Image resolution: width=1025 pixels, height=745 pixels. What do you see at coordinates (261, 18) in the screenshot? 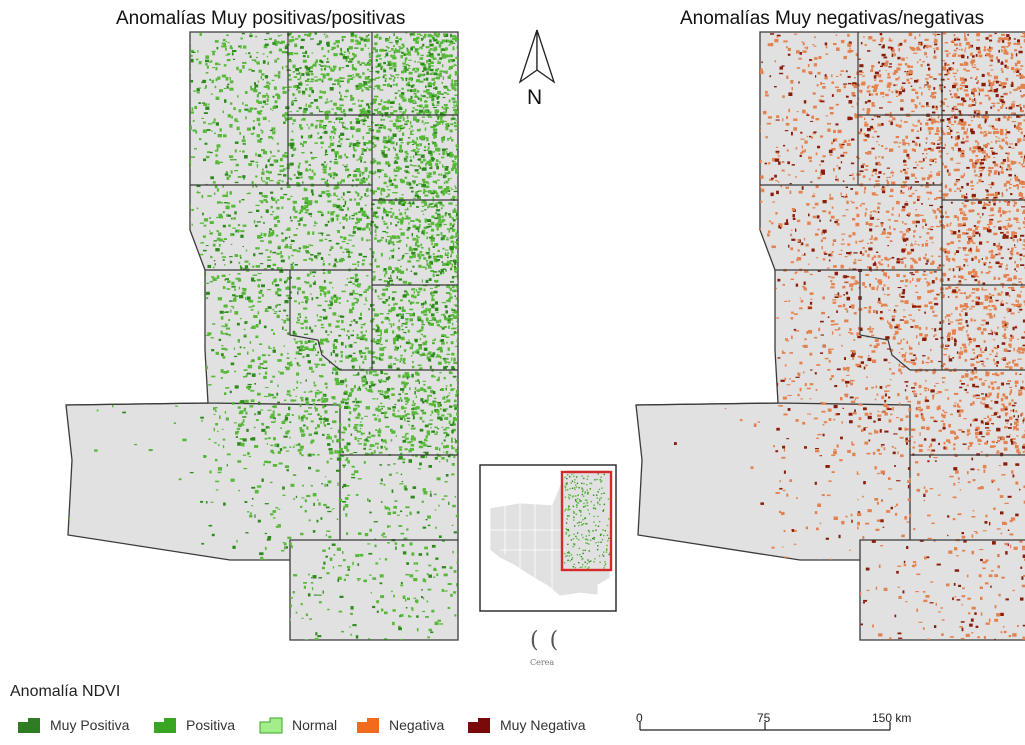
I see `left-map-title: Anomalías Muy positivas/positivas` at bounding box center [261, 18].